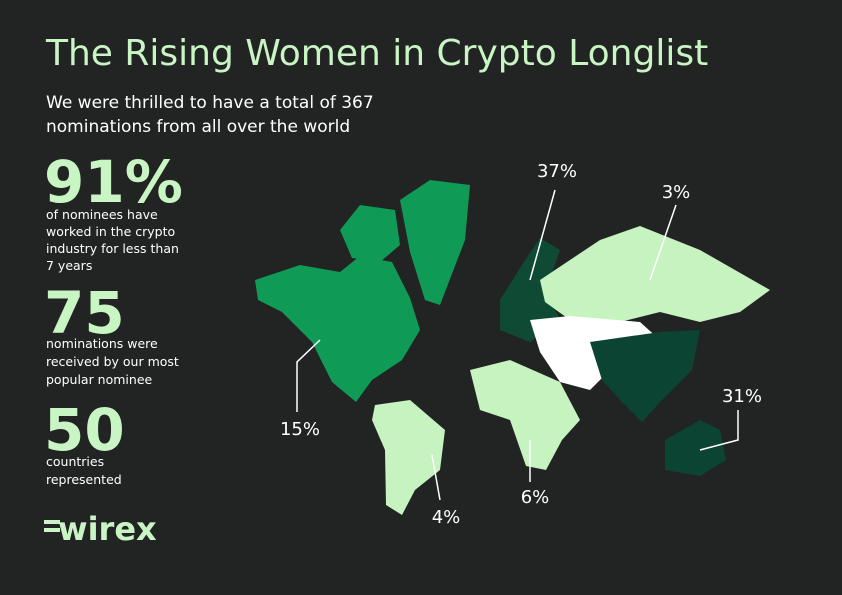 Image resolution: width=842 pixels, height=595 pixels. Describe the element at coordinates (198, 127) in the screenshot. I see `subtitle: nominations from all over the world` at that location.